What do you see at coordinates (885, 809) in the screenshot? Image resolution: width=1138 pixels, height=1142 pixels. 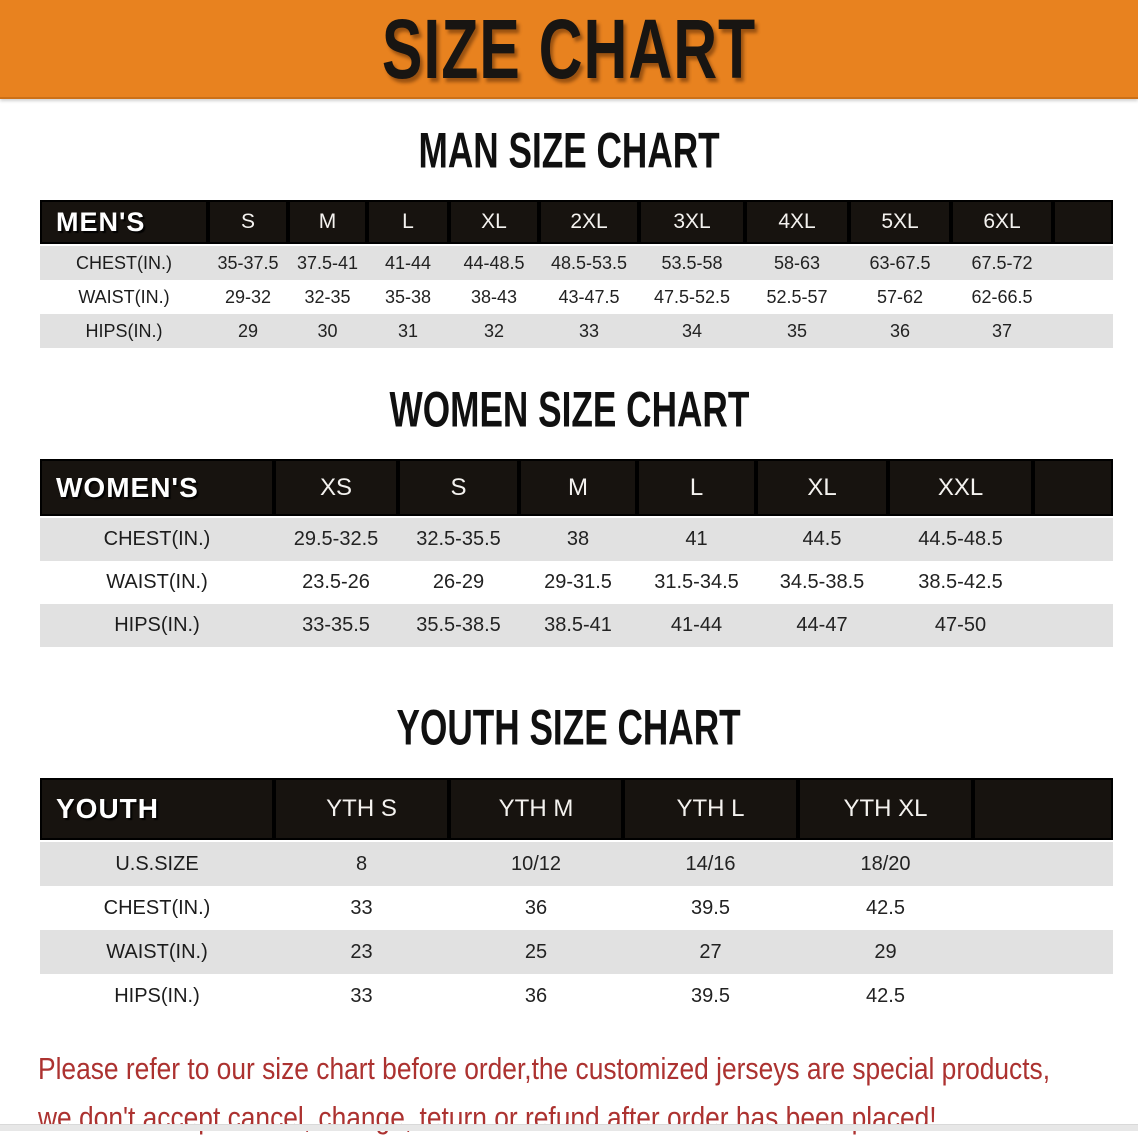 I see `size-column-header: YTH XL` at bounding box center [885, 809].